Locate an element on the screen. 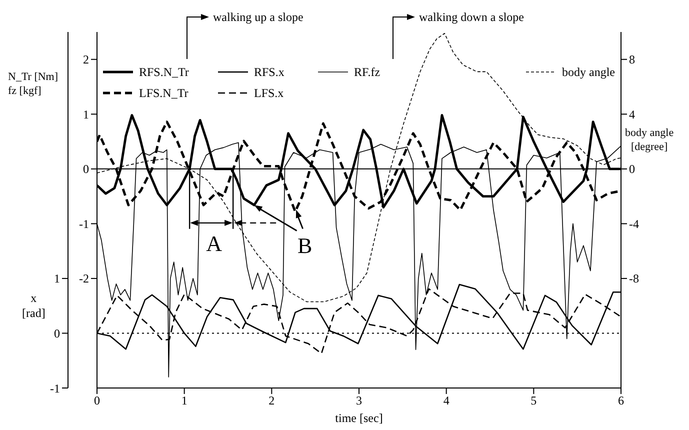  y2-tick-label: -4 is located at coordinates (634, 223).